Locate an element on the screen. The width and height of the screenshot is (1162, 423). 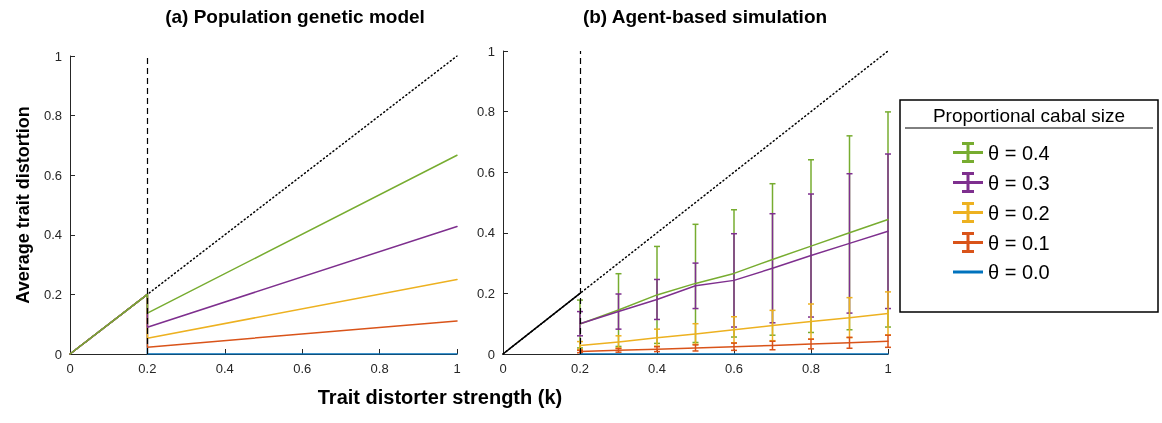
legend-label: θ = 0.1 is located at coordinates (1019, 242).